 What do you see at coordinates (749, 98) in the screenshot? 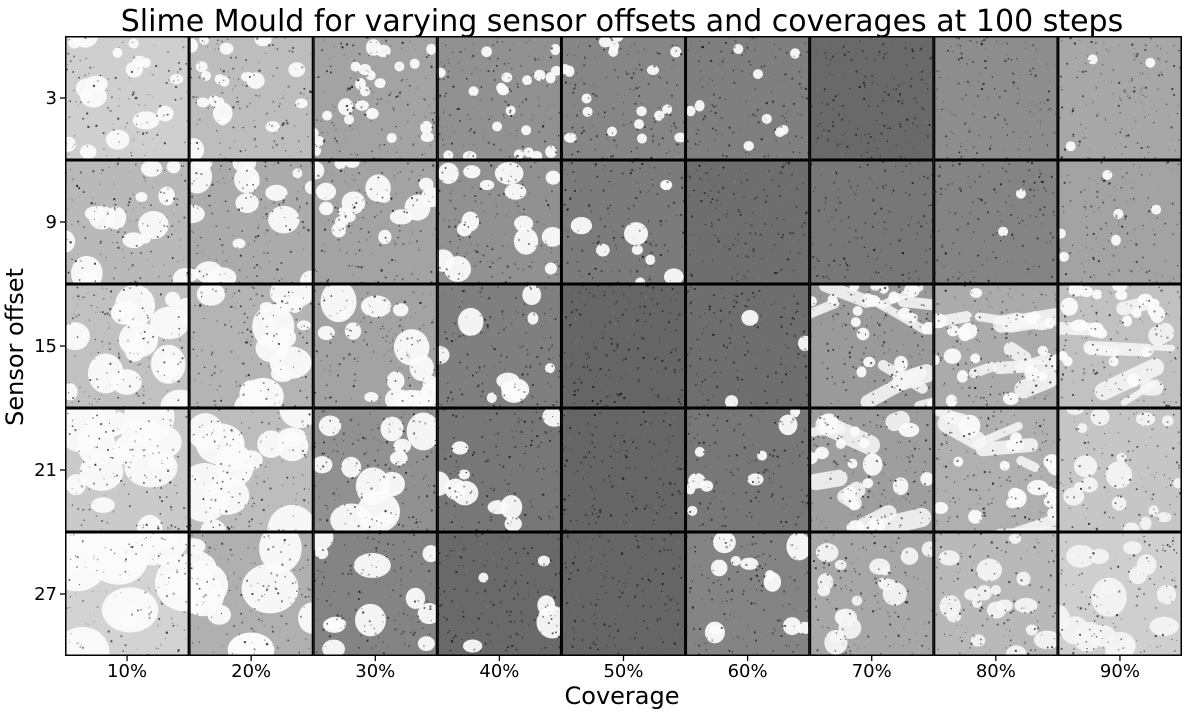
I see `grid-cell-r1-c6` at bounding box center [749, 98].